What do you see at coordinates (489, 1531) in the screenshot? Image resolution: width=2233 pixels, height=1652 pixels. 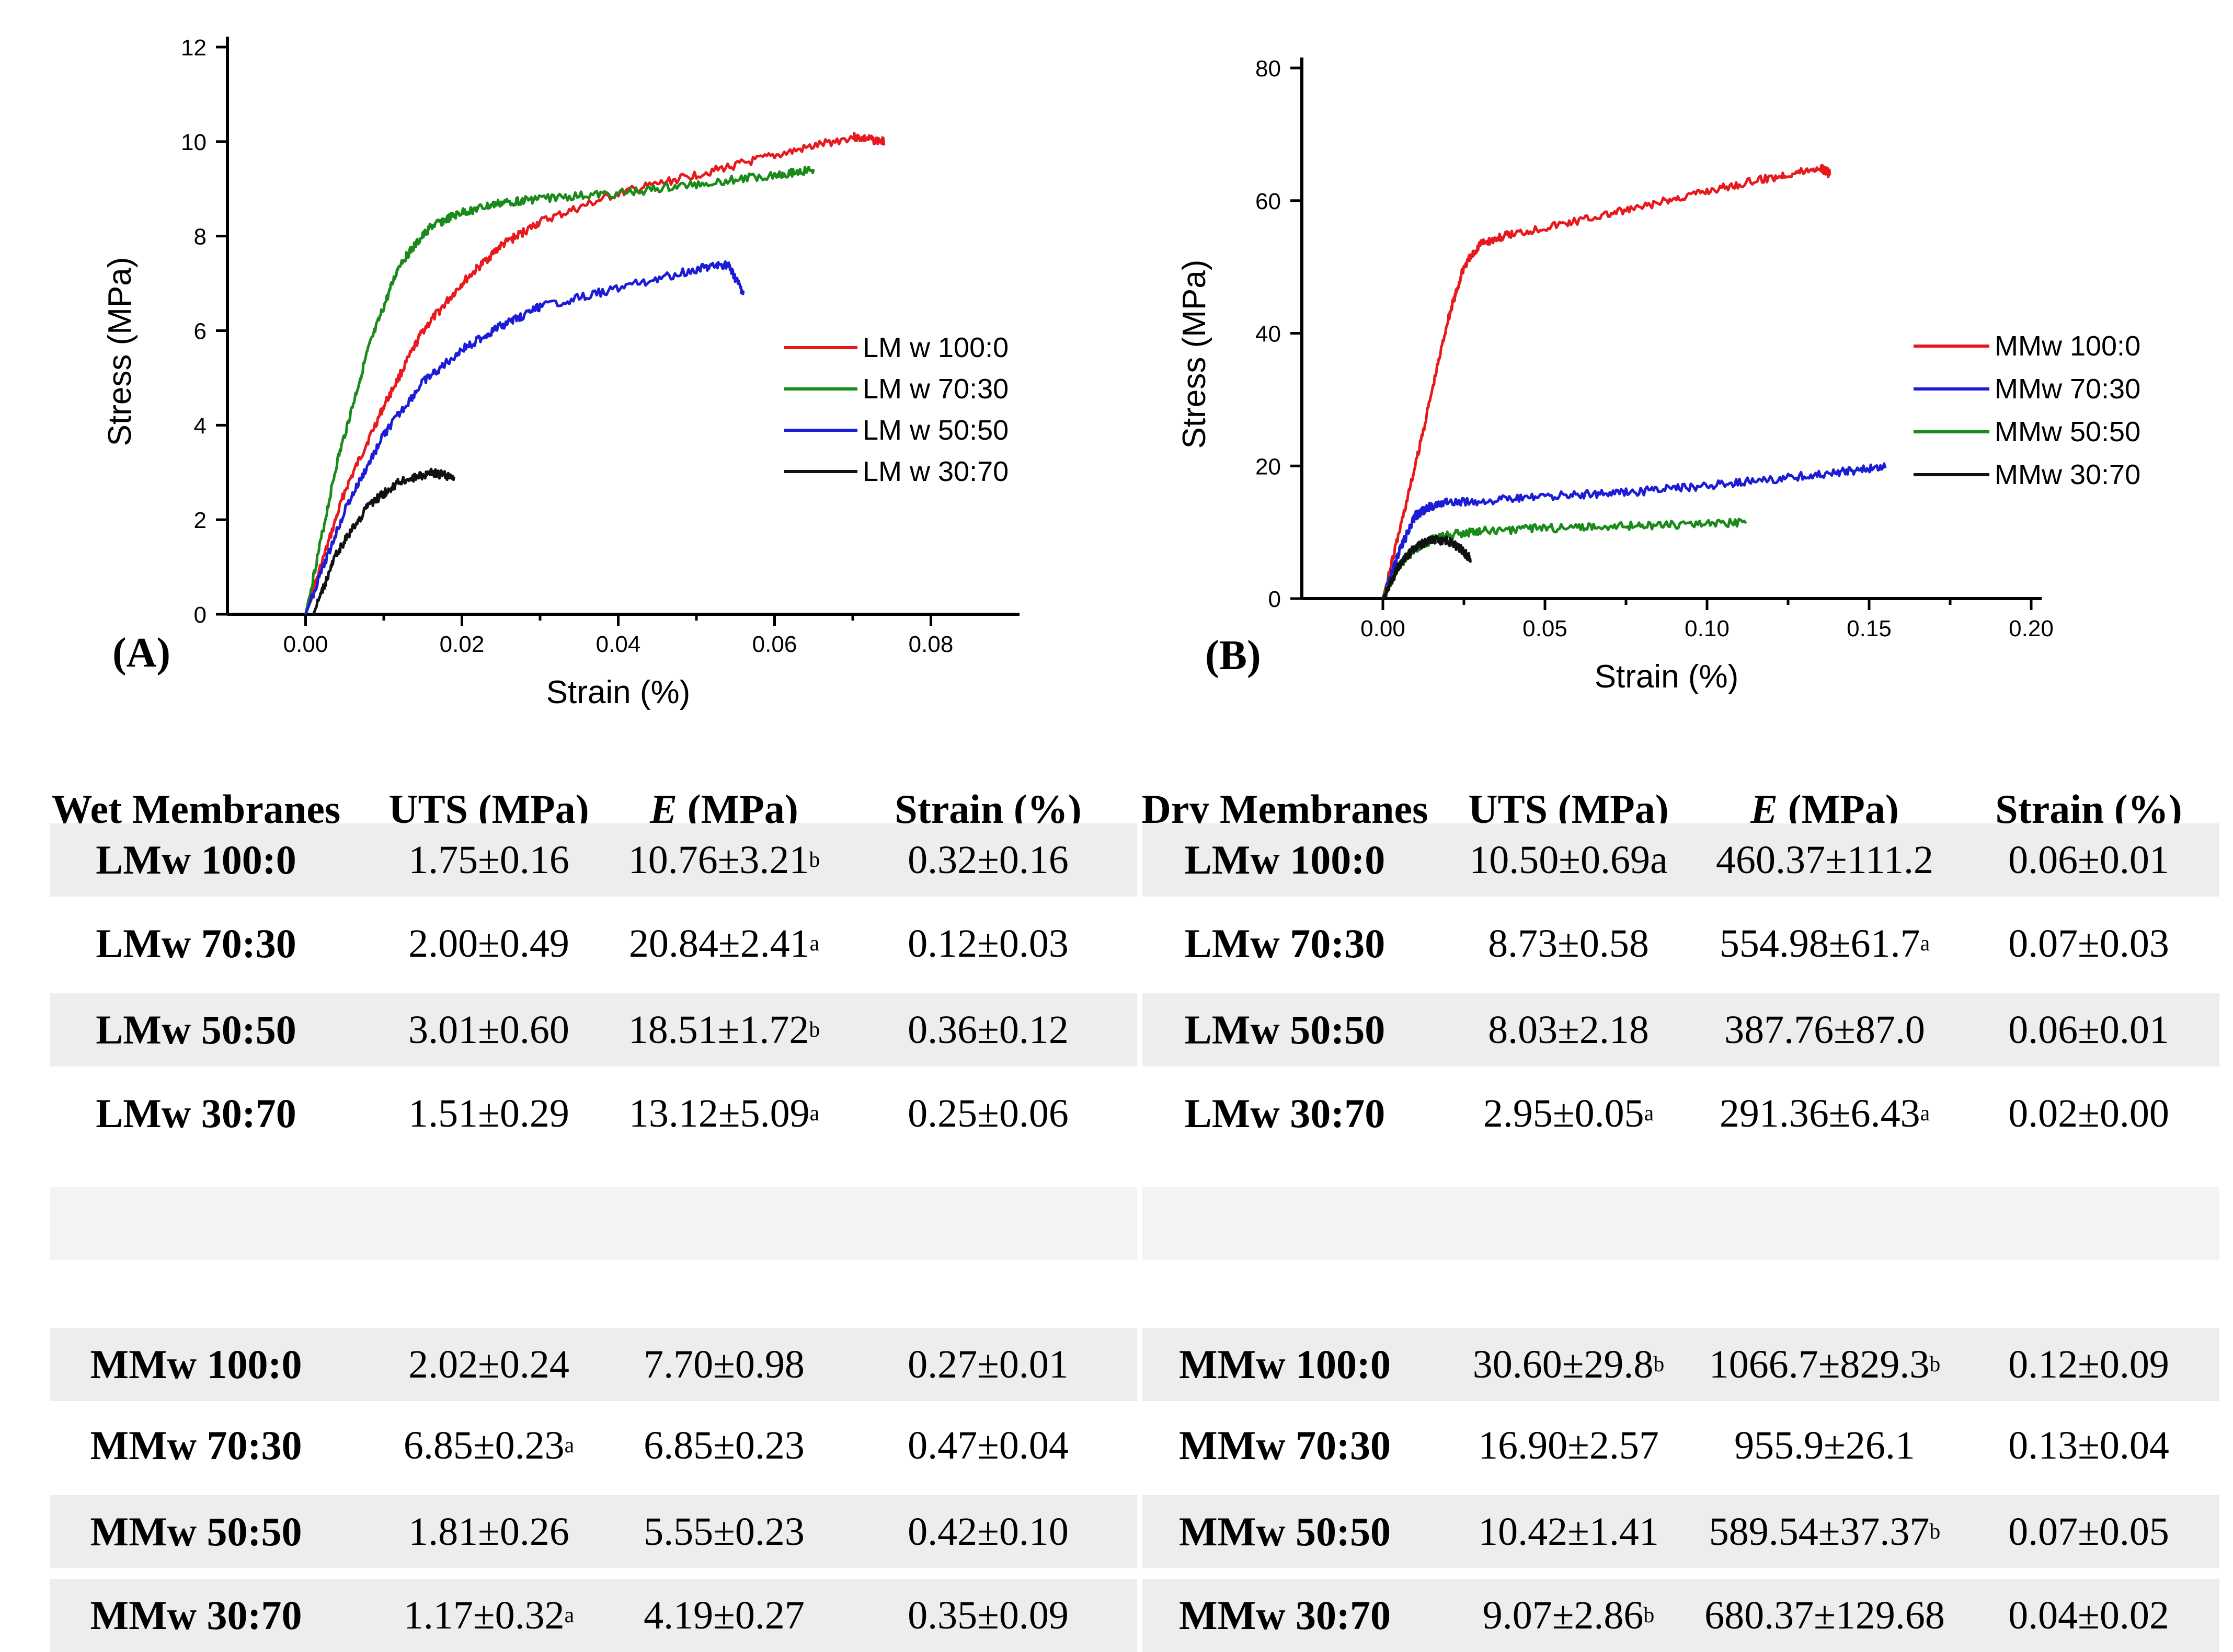 I see `cell-uts: 1.81±0.26` at bounding box center [489, 1531].